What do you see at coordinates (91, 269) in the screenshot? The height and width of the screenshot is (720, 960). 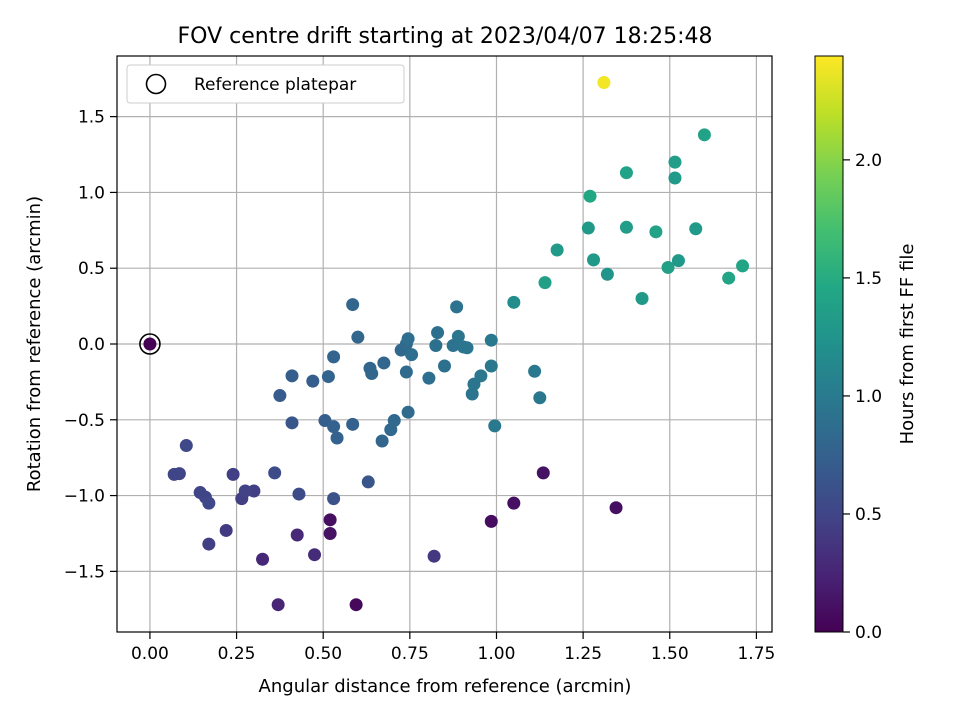 I see `y-tick-label: 0.5` at bounding box center [91, 269].